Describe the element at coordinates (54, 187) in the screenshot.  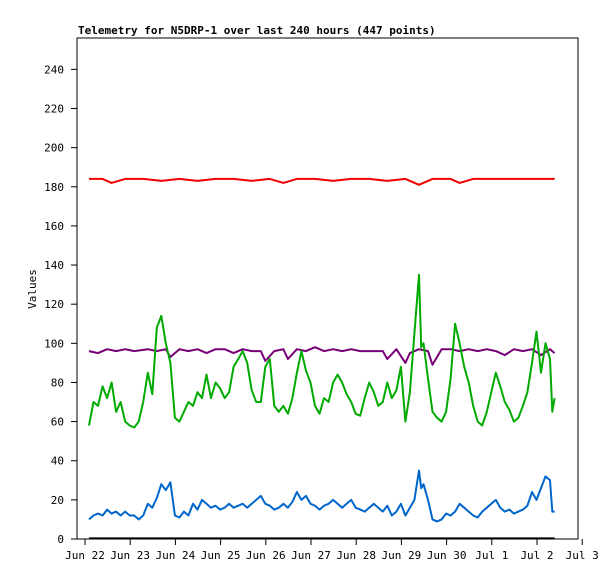
I see `y-tick-label: 180` at that location.